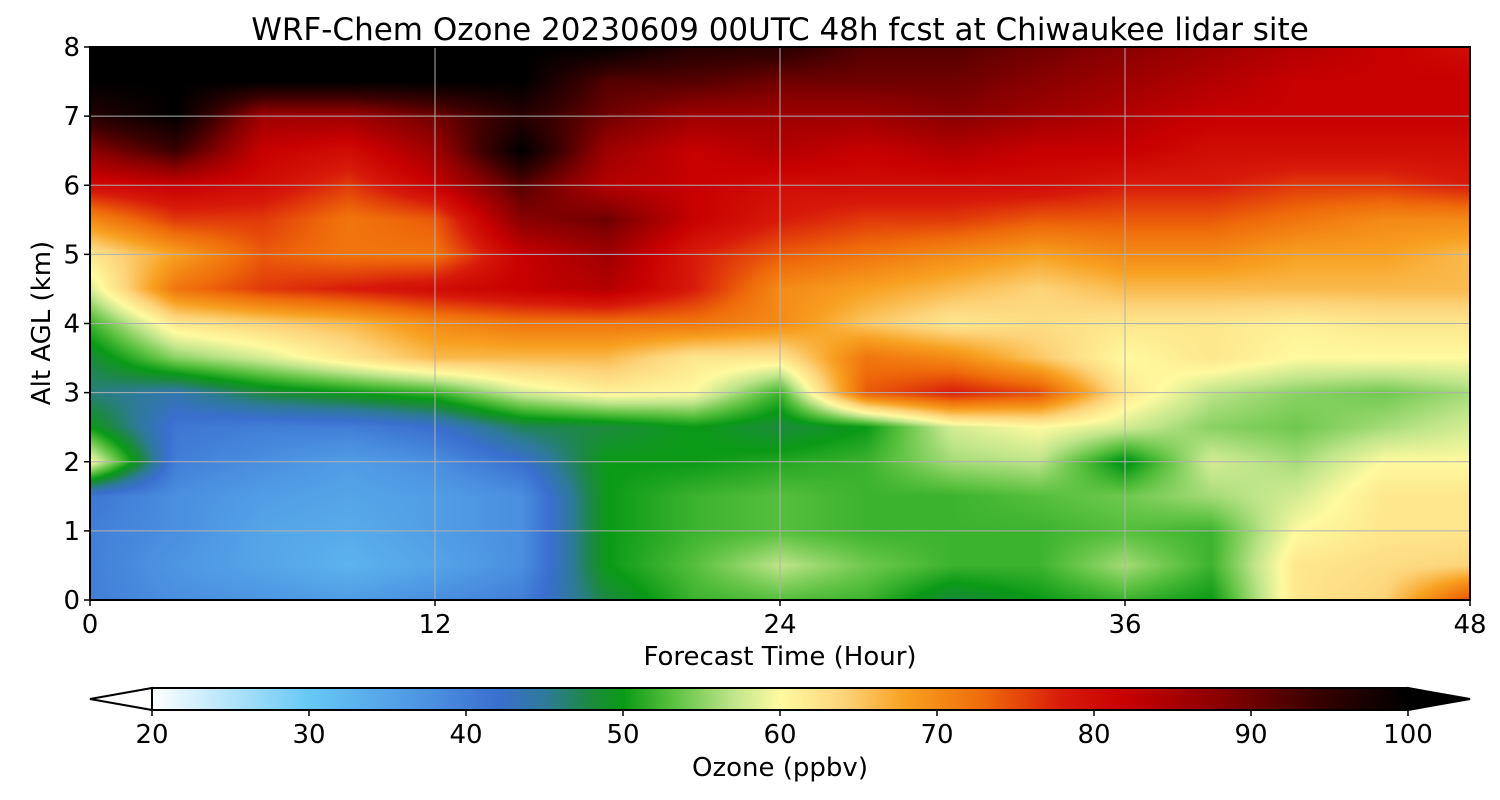 This screenshot has height=800, width=1500. Describe the element at coordinates (71, 325) in the screenshot. I see `y-tick-label: 4` at that location.